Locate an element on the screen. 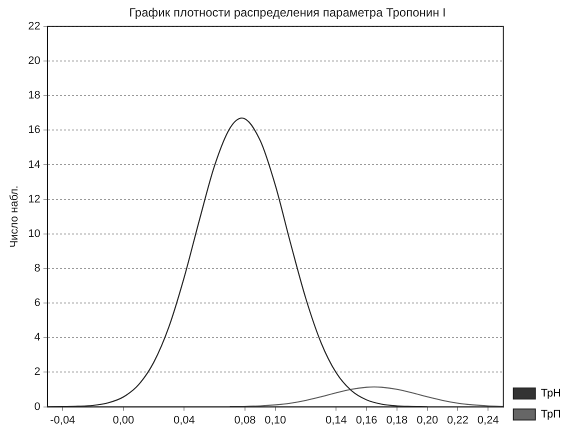 Image resolution: width=575 pixels, height=434 pixels. x-tick-label: 0,22 is located at coordinates (457, 420).